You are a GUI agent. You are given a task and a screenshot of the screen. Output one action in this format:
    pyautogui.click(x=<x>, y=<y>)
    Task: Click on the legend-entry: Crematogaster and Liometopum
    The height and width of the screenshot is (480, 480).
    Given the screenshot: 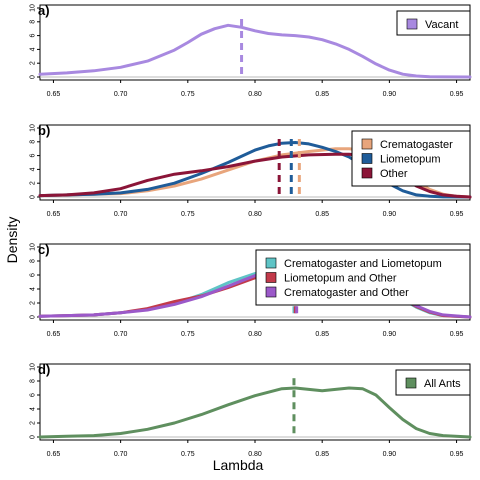 What is the action you would take?
    pyautogui.click(x=363, y=264)
    